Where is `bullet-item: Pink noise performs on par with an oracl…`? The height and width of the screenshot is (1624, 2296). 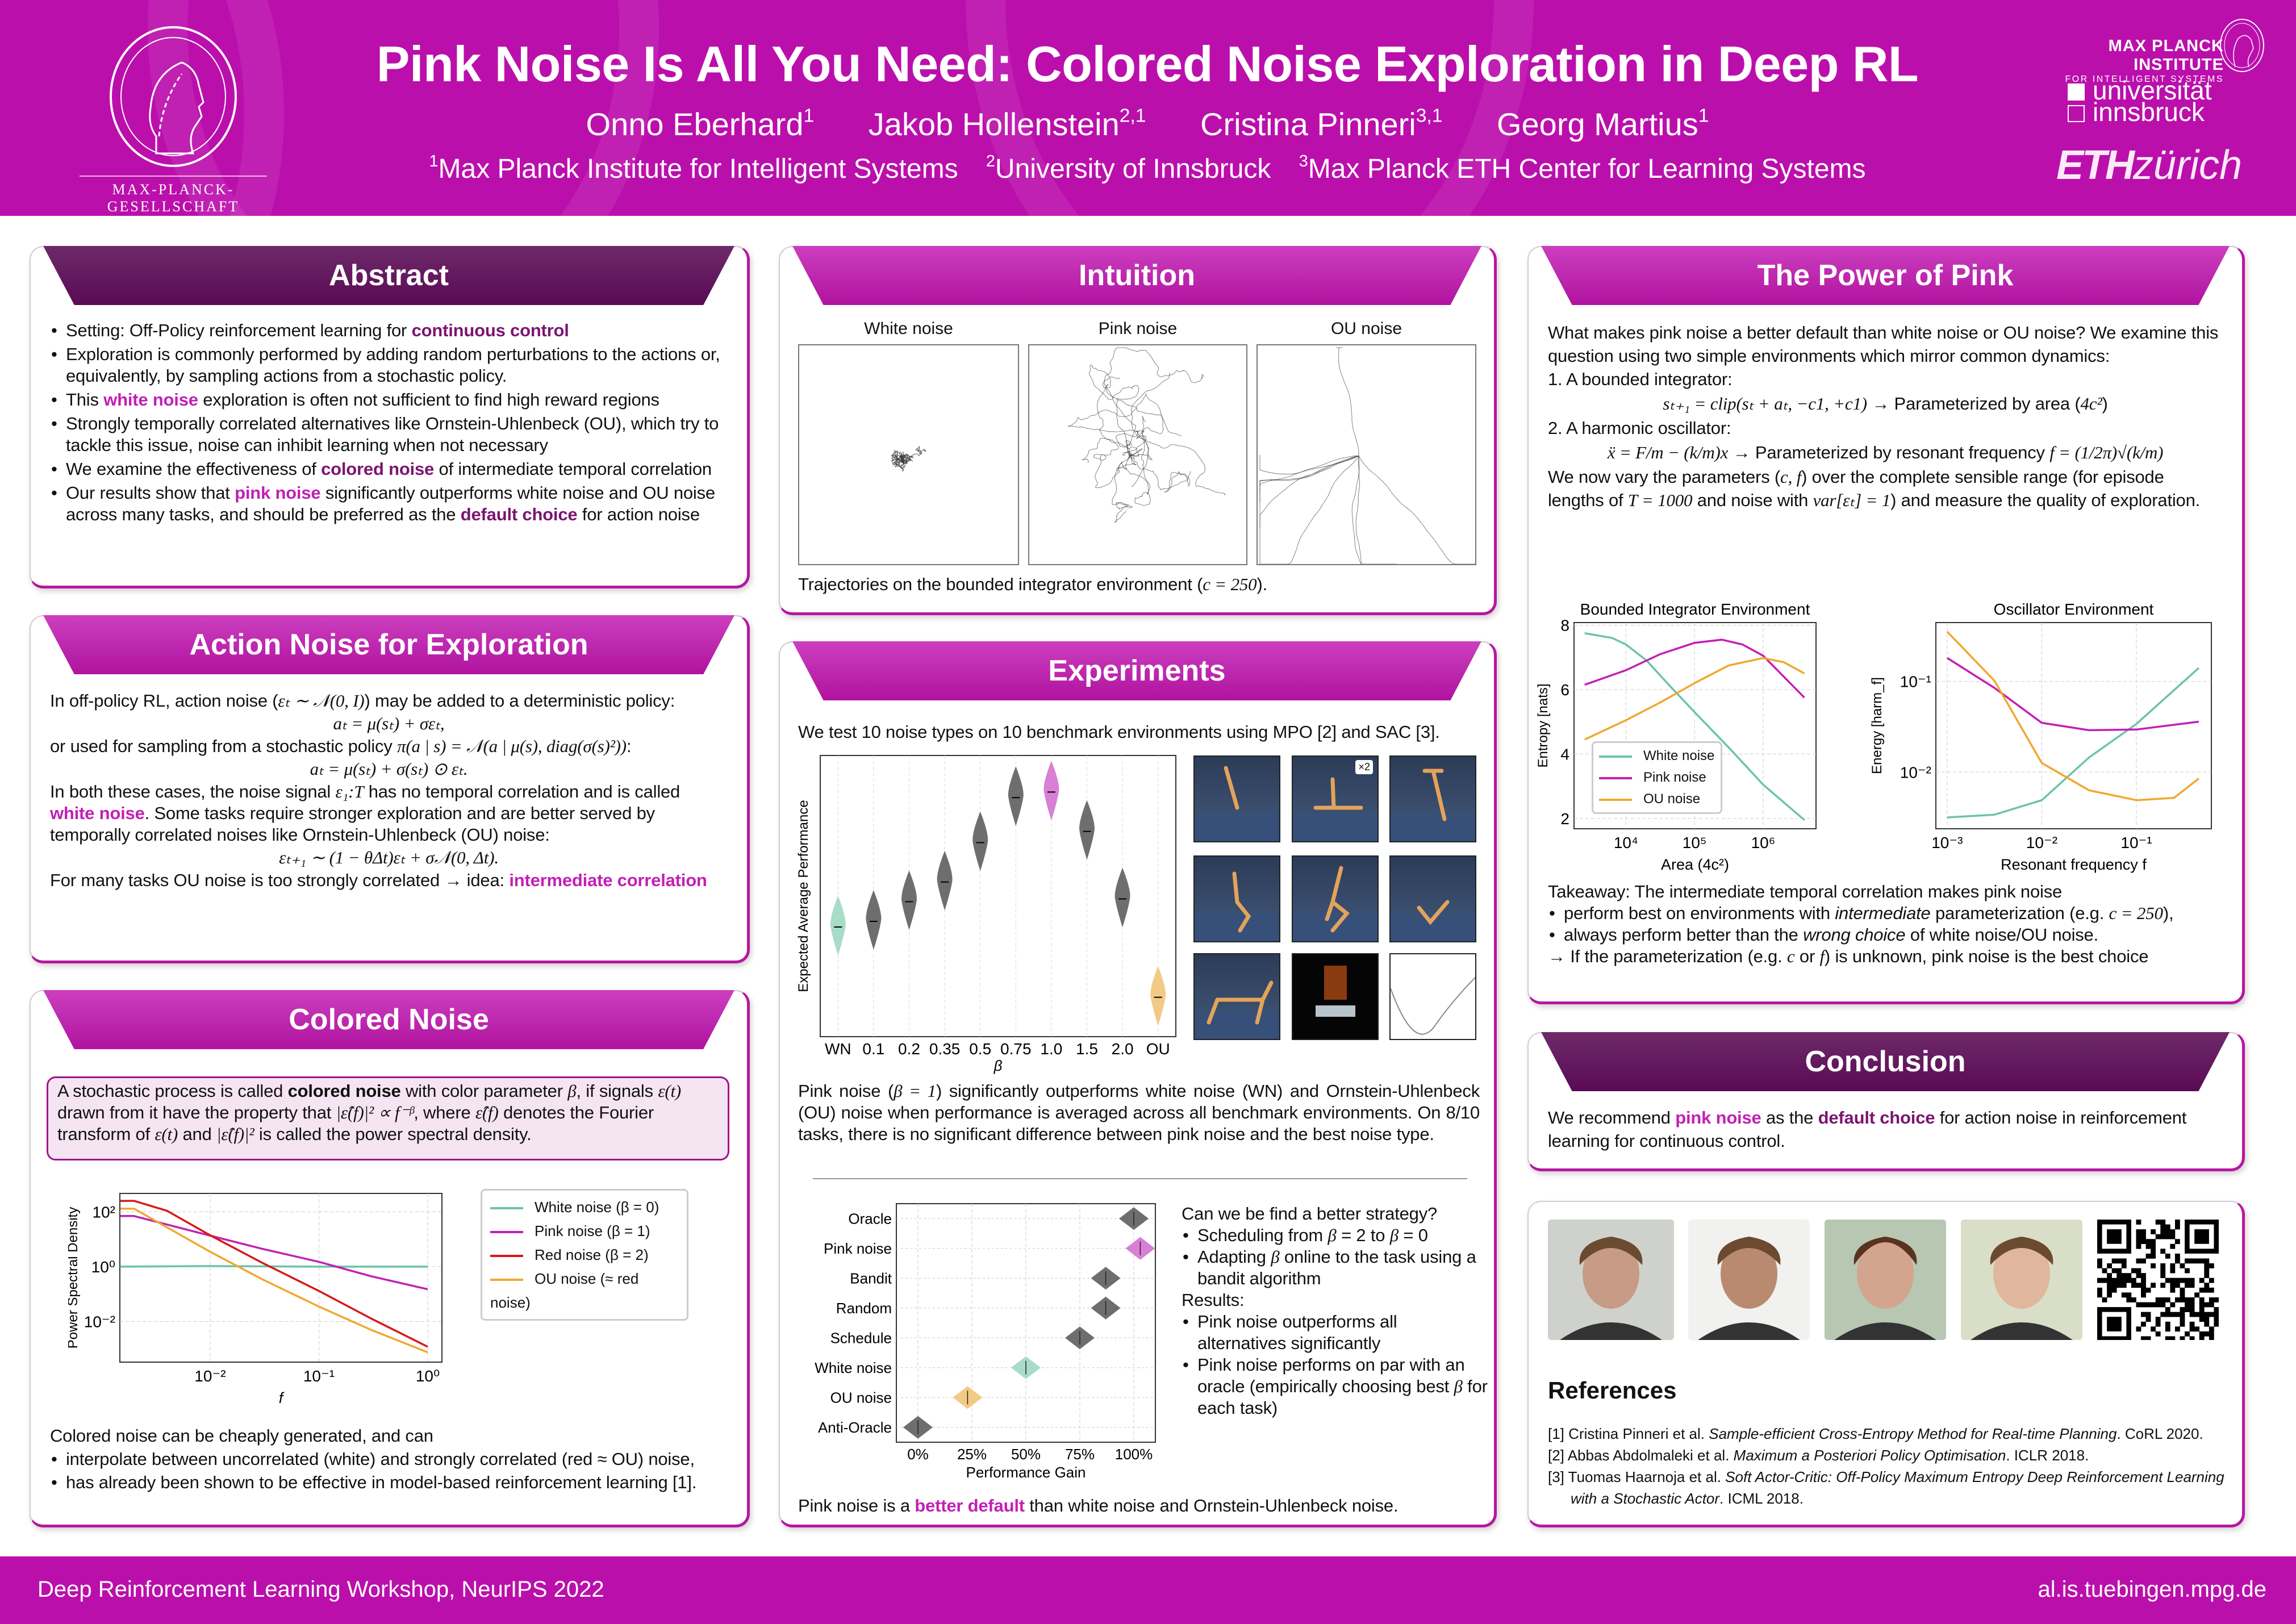 bullet-item: Pink noise performs on par with an oracl… is located at coordinates (1335, 1386).